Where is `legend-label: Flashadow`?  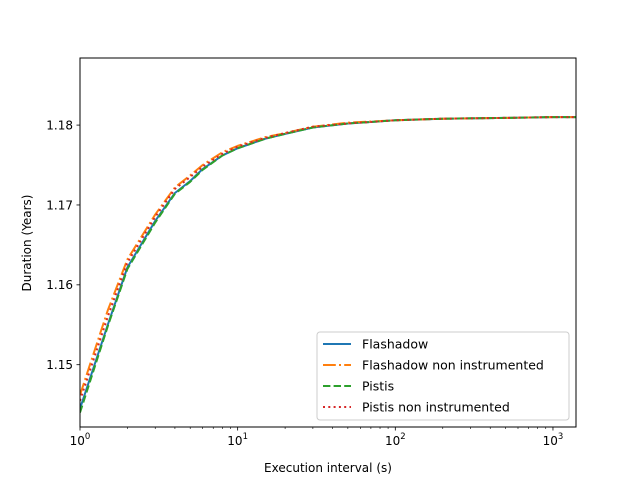 legend-label: Flashadow is located at coordinates (395, 344).